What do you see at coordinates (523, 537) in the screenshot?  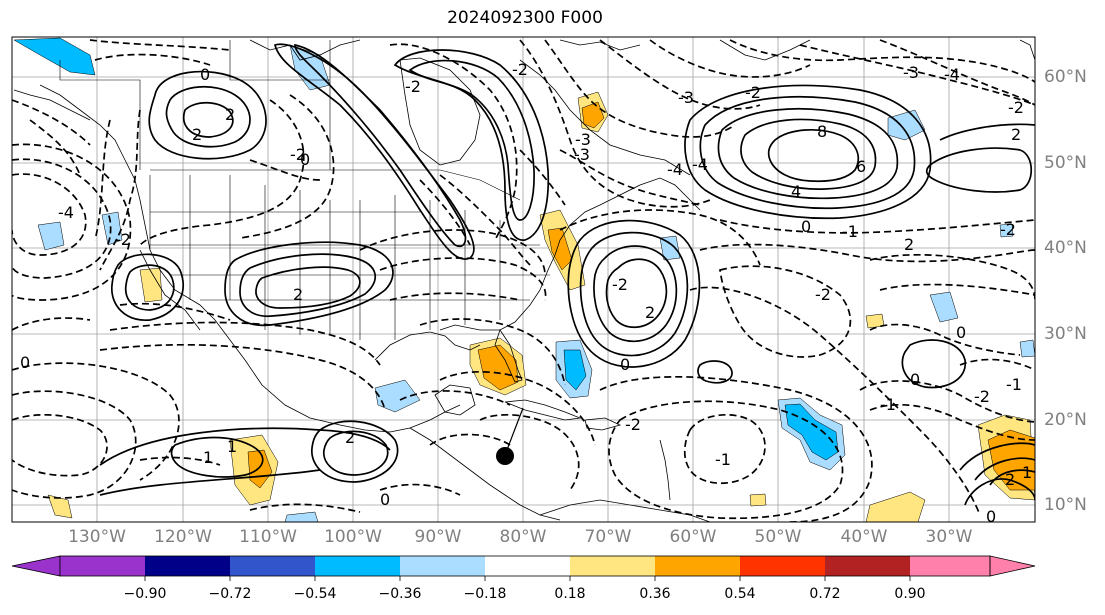 I see `lon-label: 80°W` at bounding box center [523, 537].